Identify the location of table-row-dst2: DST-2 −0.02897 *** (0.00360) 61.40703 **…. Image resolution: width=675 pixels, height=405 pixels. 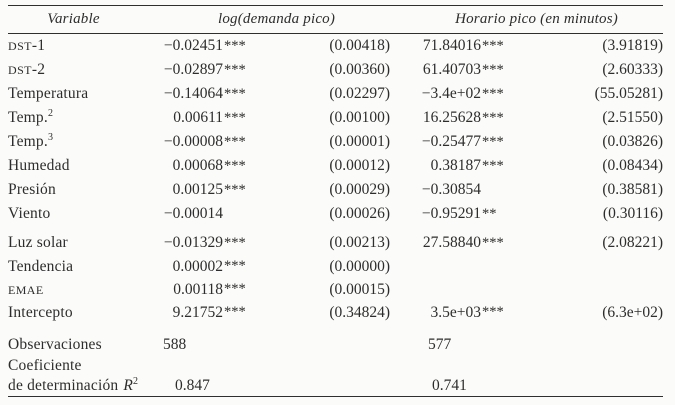
(335, 70).